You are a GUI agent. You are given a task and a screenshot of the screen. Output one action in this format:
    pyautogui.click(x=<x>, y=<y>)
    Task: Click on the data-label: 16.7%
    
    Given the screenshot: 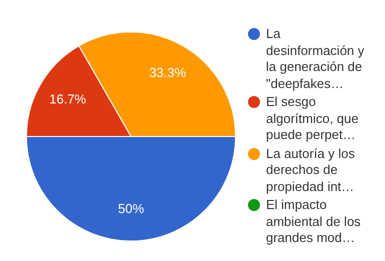 What is the action you would take?
    pyautogui.click(x=68, y=98)
    